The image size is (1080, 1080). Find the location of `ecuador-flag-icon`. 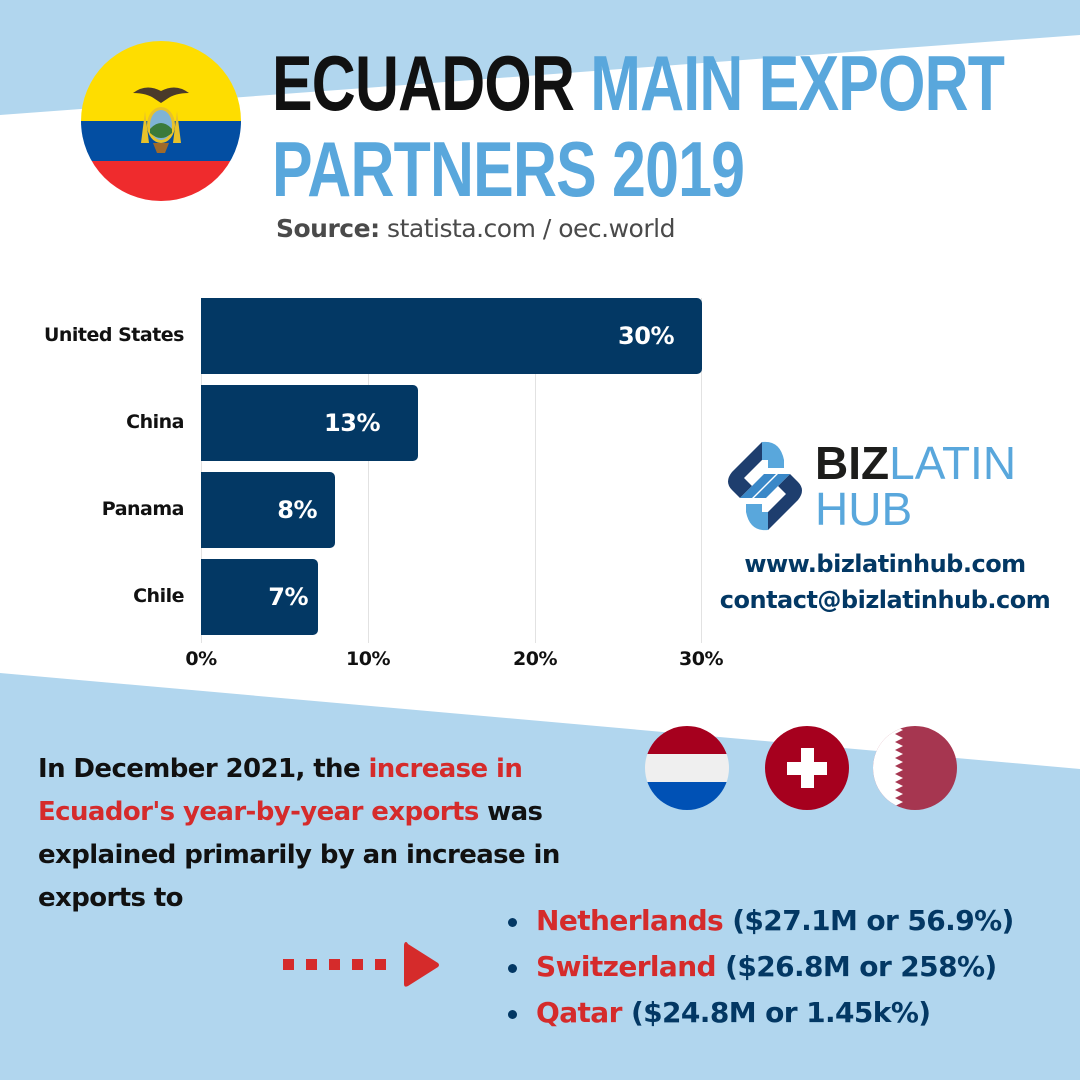

ecuador-flag-icon is located at coordinates (161, 121).